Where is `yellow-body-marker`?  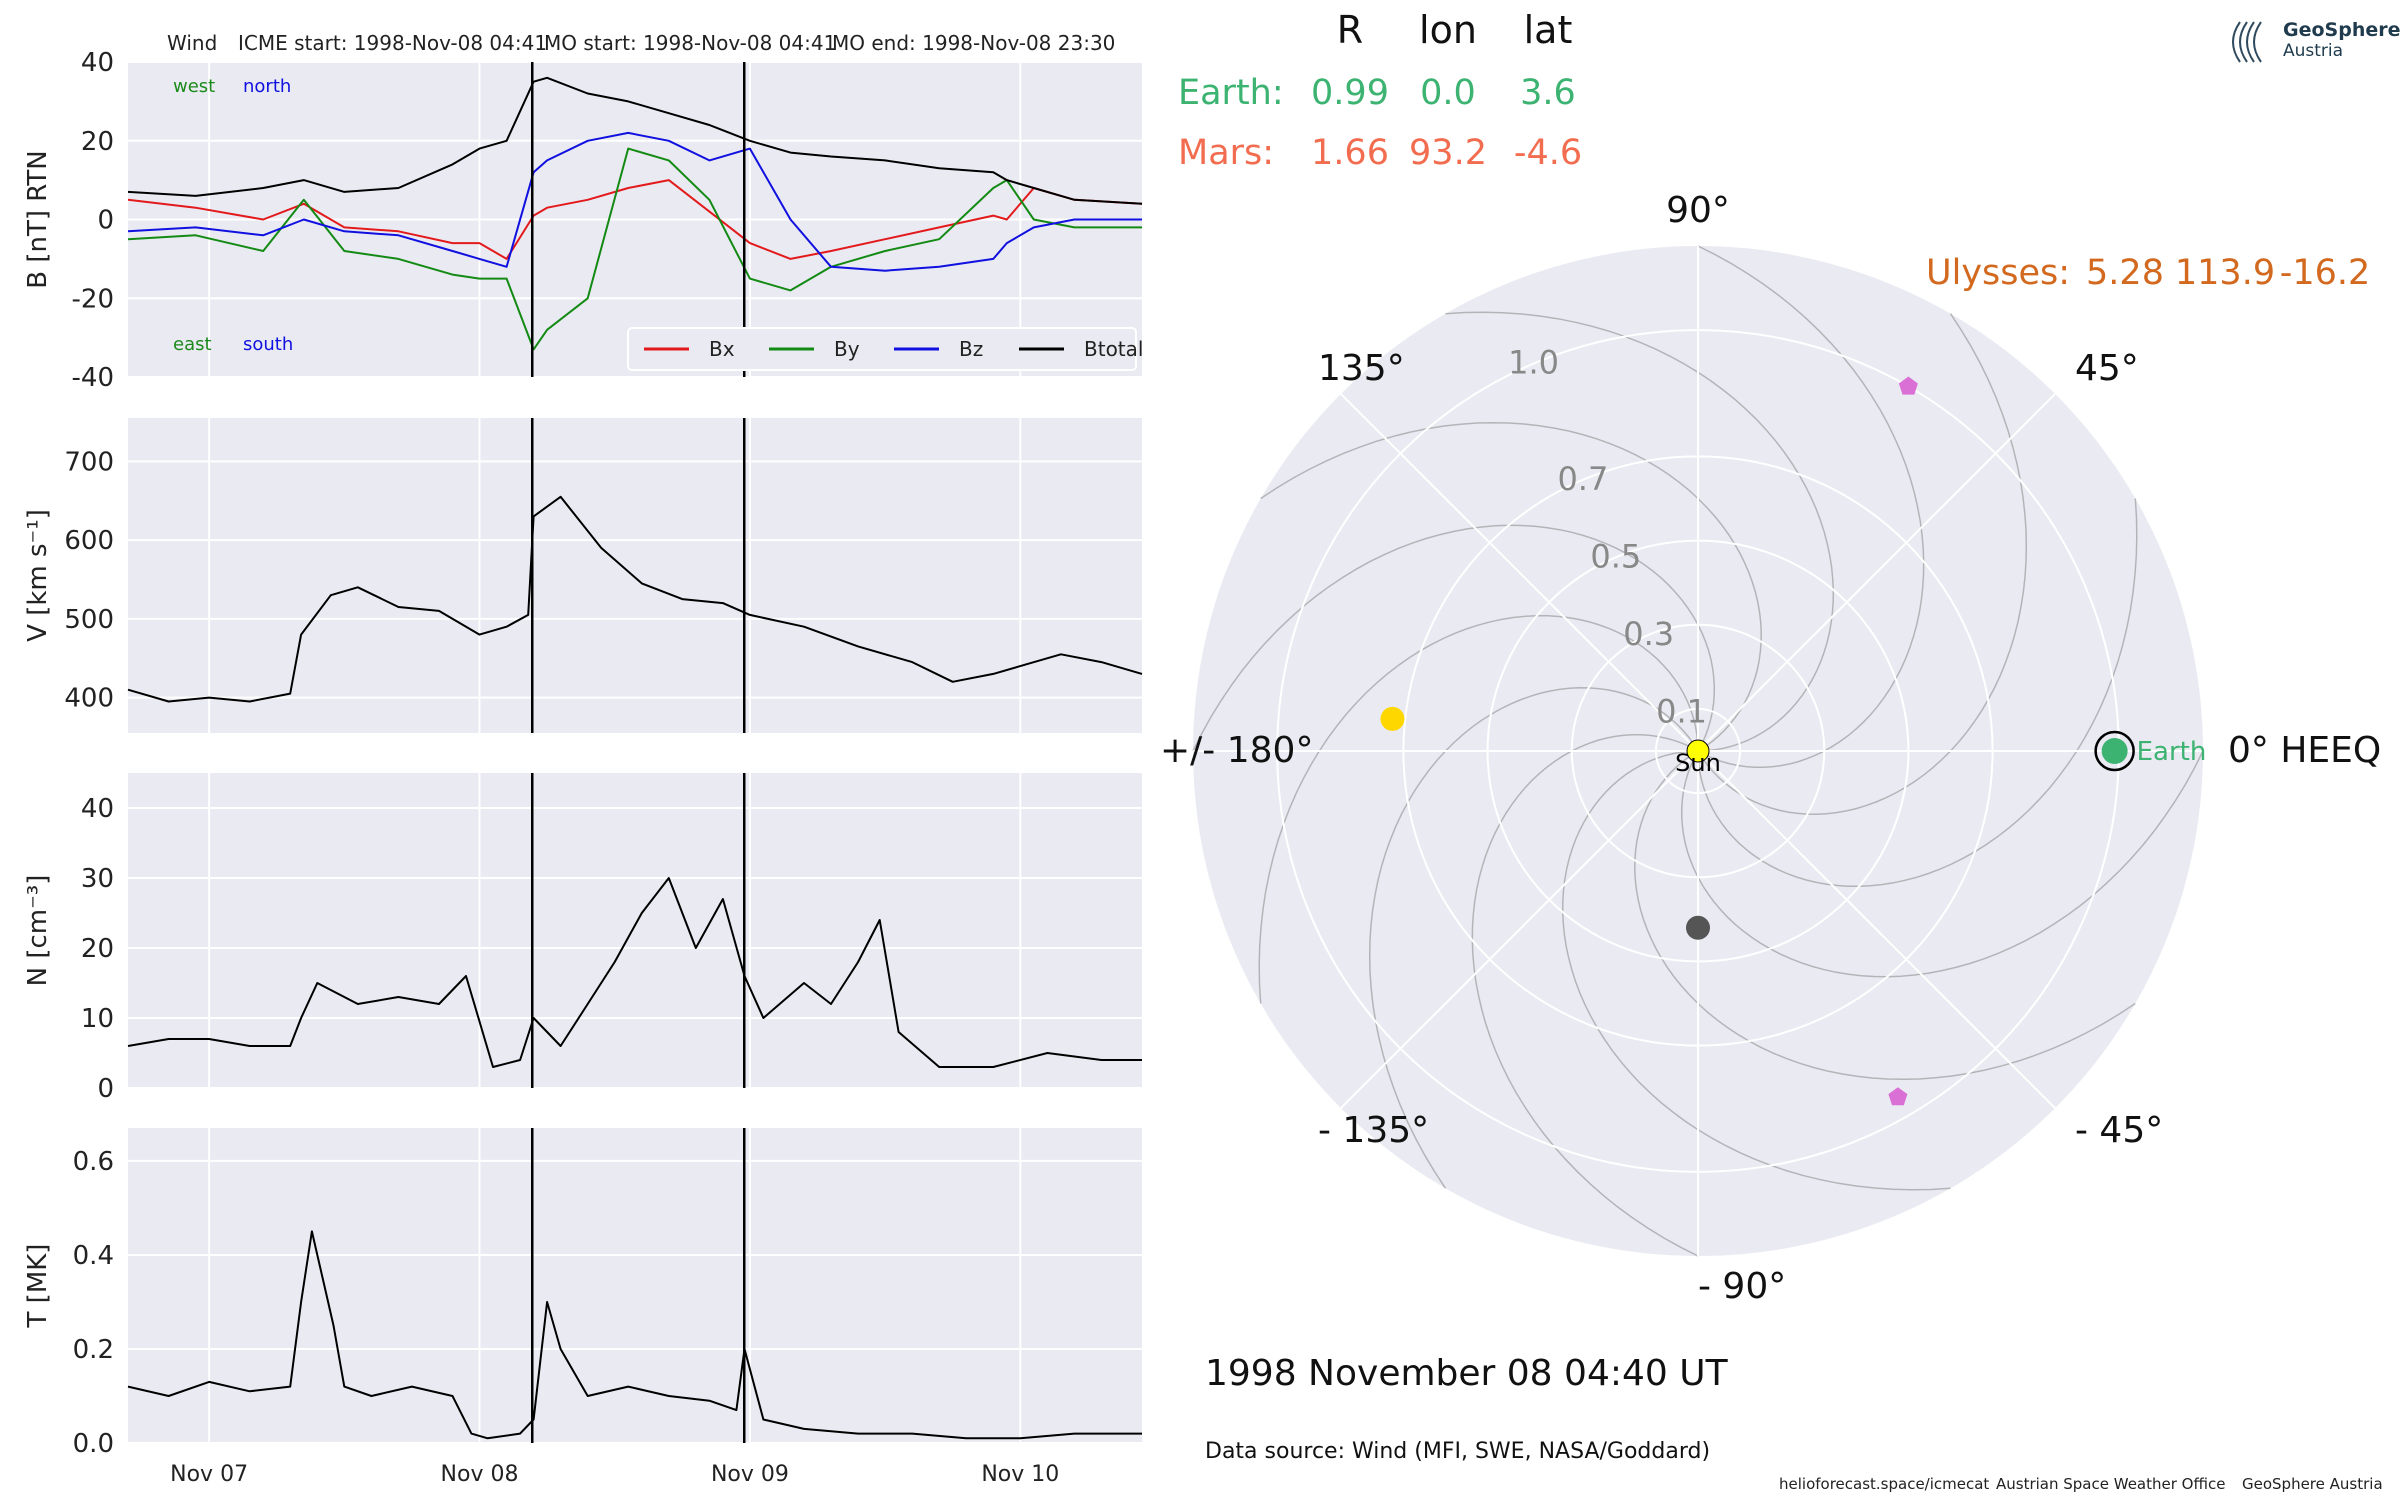 yellow-body-marker is located at coordinates (1392, 718).